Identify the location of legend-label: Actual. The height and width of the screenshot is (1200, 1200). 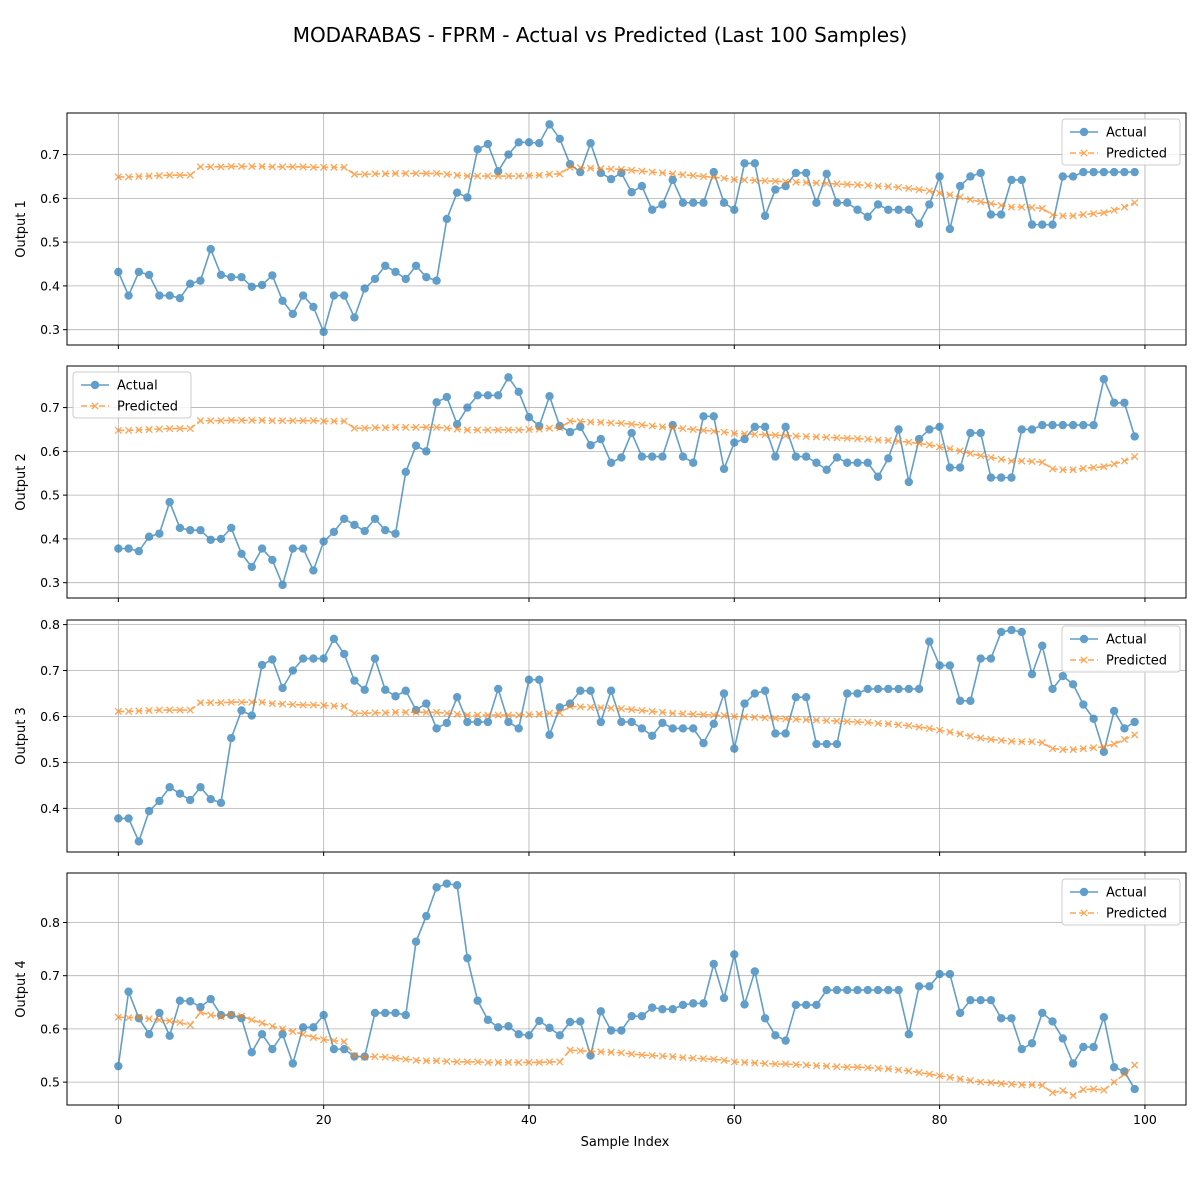
(1126, 133).